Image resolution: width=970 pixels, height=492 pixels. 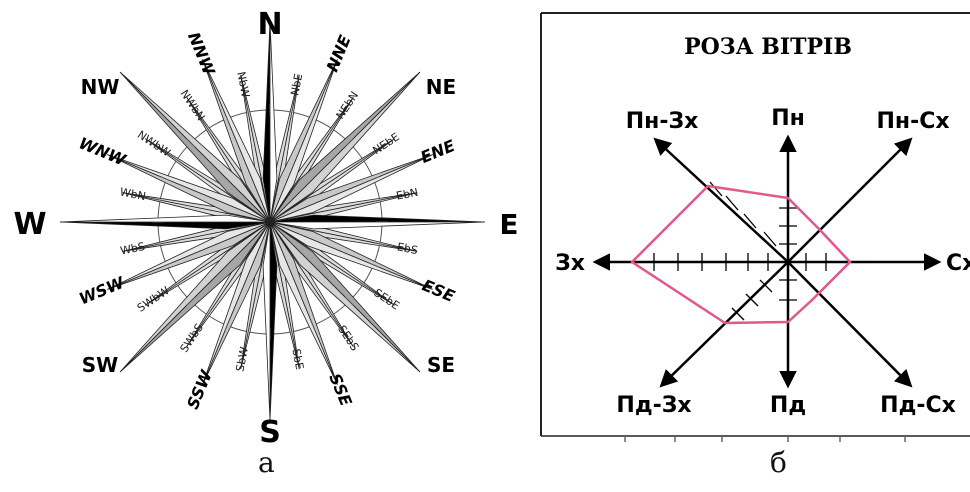 What do you see at coordinates (721, 200) in the screenshot?
I see `axis-nw` at bounding box center [721, 200].